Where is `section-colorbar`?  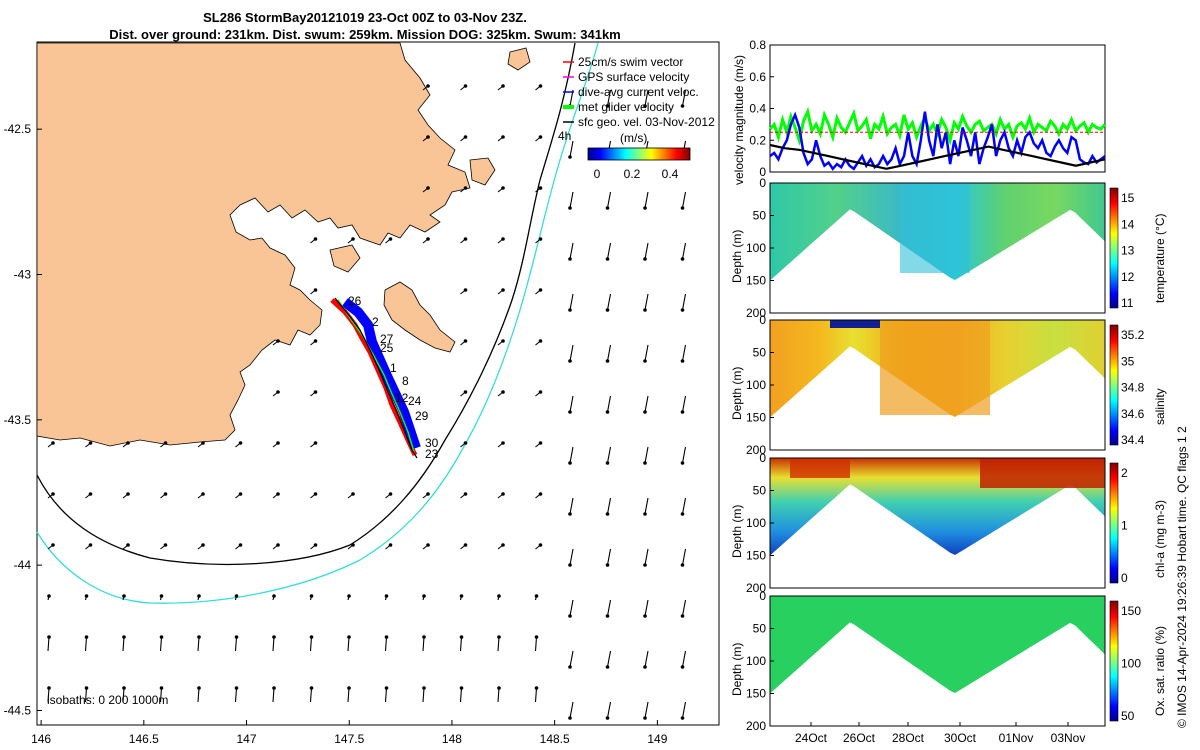
section-colorbar is located at coordinates (1114, 661).